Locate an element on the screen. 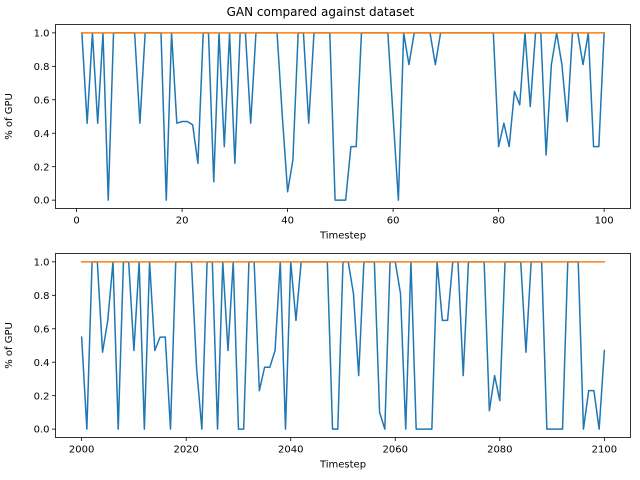 This screenshot has height=480, width=640. x-tick-label: 100 is located at coordinates (604, 221).